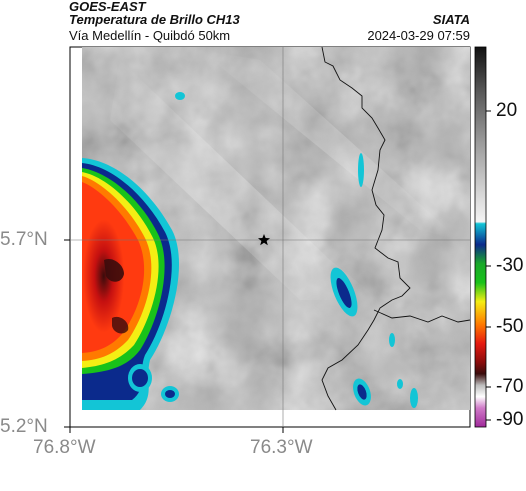 The image size is (526, 491). Describe the element at coordinates (366, 229) in the screenshot. I see `boundary-line` at that location.